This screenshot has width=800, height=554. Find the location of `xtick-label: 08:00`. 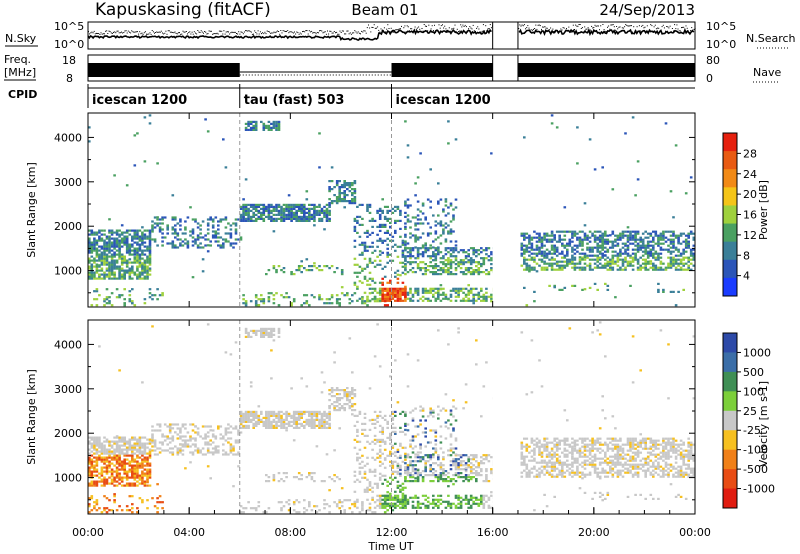

xtick-label: 08:00 is located at coordinates (290, 532).